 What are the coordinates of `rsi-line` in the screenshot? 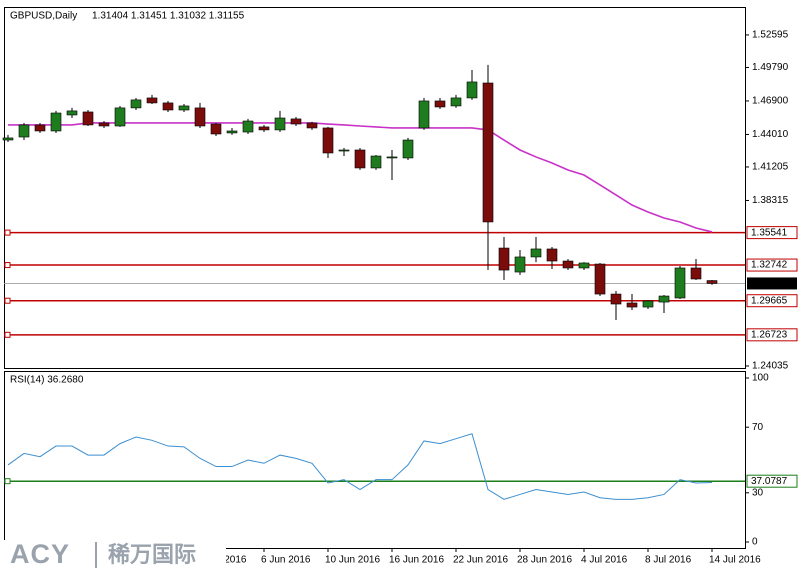 It's located at (360, 466).